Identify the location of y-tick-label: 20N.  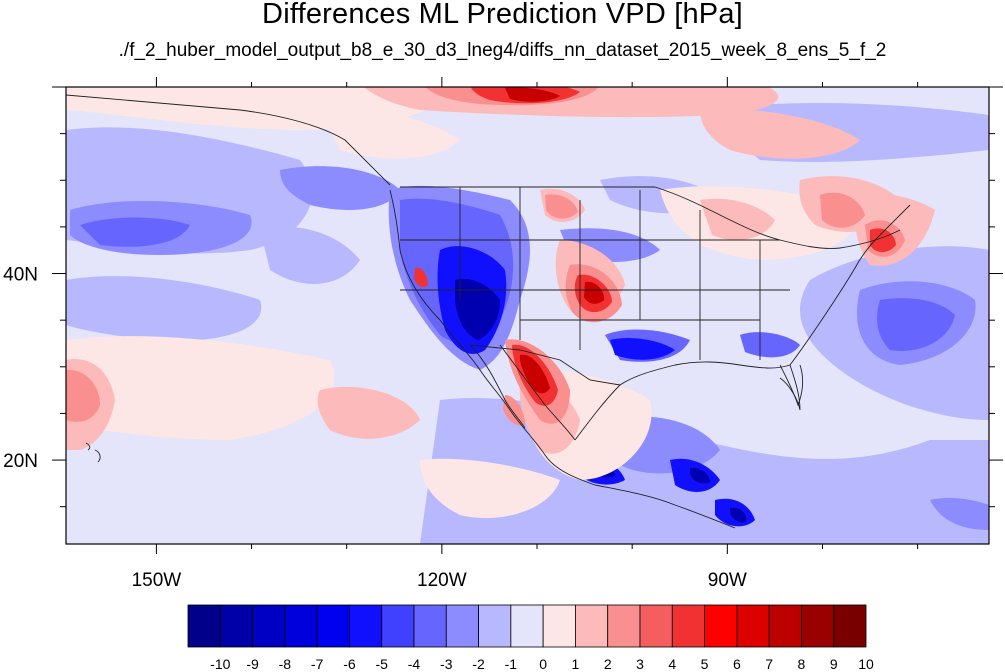
(20, 461).